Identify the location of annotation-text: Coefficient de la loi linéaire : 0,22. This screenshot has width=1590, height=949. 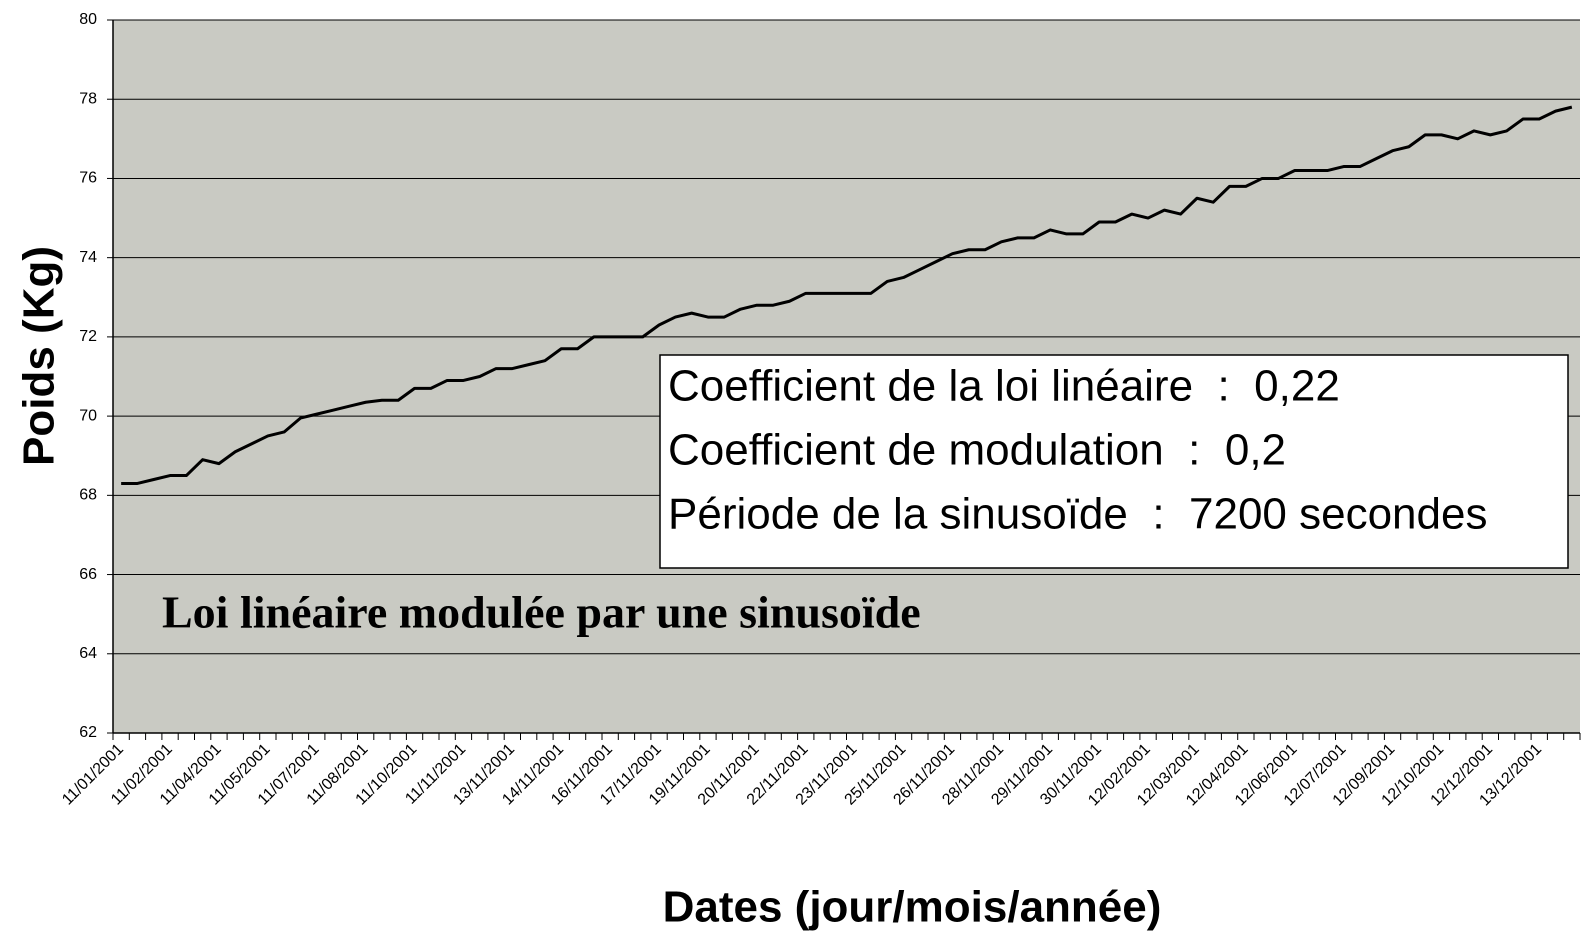
(1004, 386).